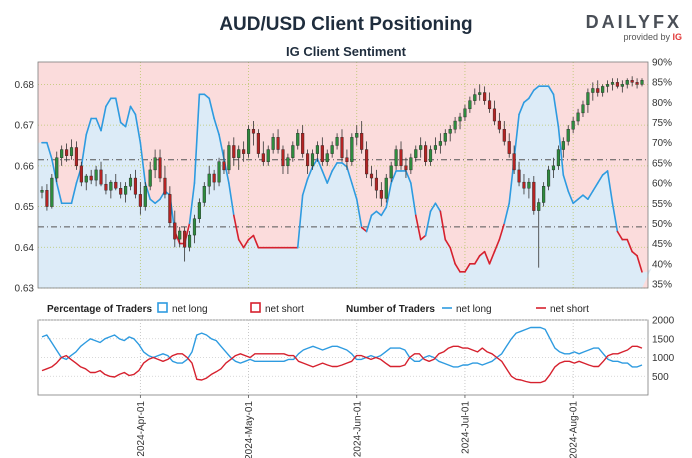 This screenshot has width=692, height=458. What do you see at coordinates (25, 248) in the screenshot?
I see `left-axis-tick: 0.64` at bounding box center [25, 248].